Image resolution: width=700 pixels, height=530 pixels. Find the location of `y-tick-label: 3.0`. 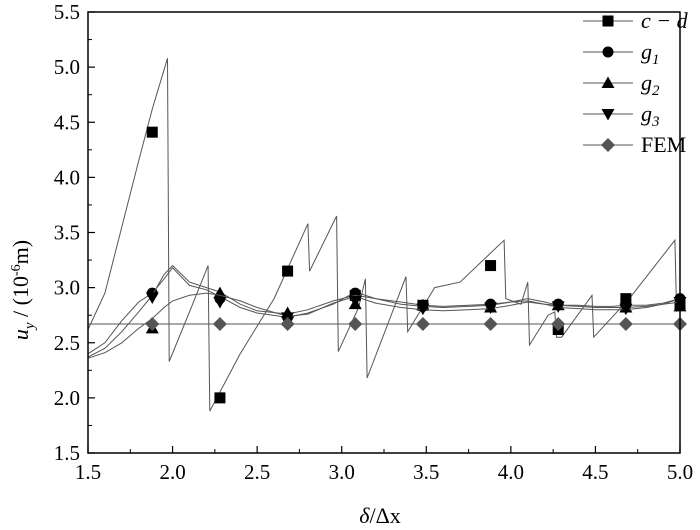

y-tick-label: 3.0 is located at coordinates (67, 288).